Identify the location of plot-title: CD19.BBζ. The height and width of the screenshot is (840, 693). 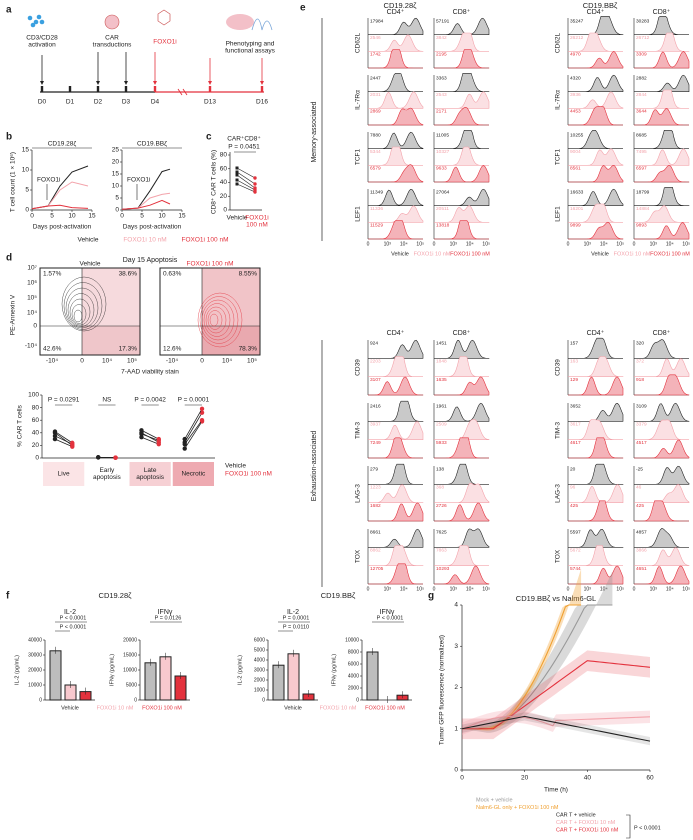
(152, 144).